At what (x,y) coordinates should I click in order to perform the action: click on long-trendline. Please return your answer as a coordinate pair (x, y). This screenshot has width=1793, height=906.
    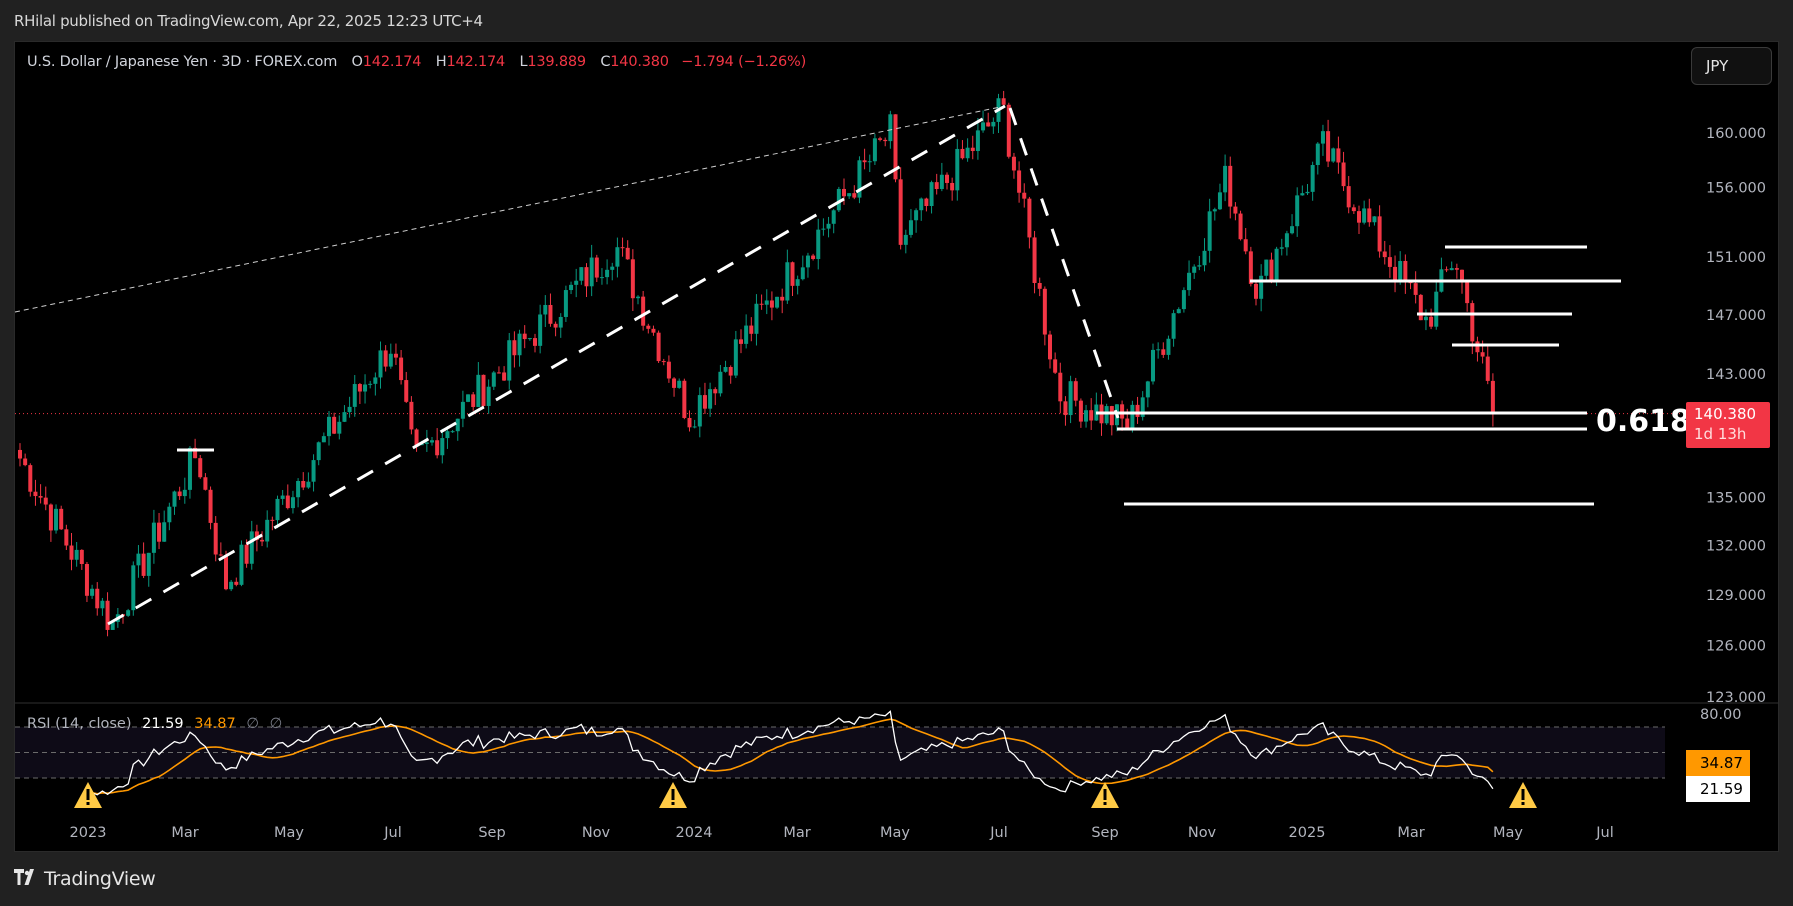
    Looking at the image, I should click on (510, 209).